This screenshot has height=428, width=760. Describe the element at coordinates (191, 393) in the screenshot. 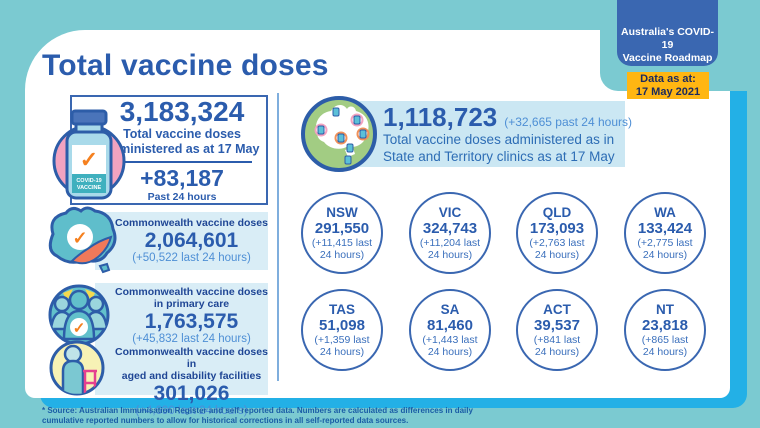

I see `aged-care-value: 301,026` at that location.